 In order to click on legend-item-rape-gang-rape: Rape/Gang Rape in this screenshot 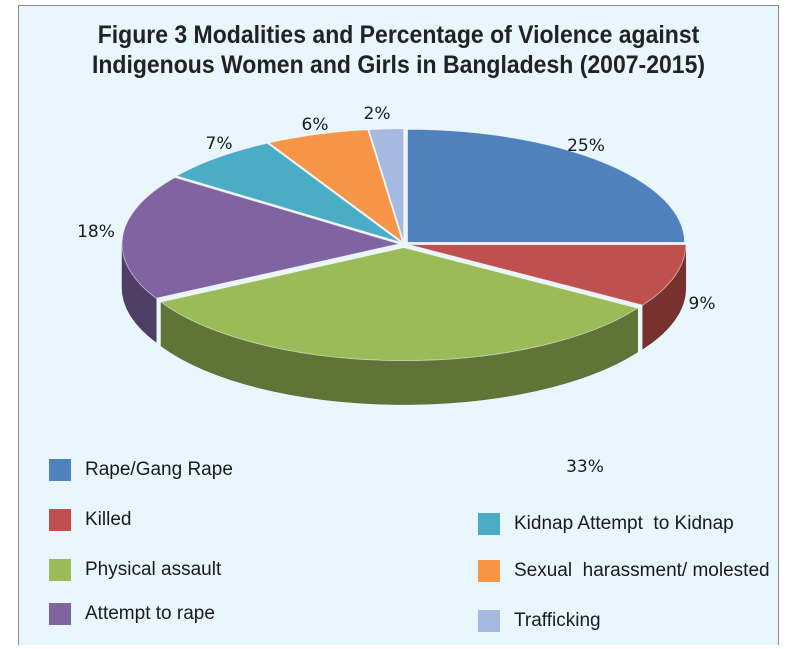, I will do `click(141, 470)`.